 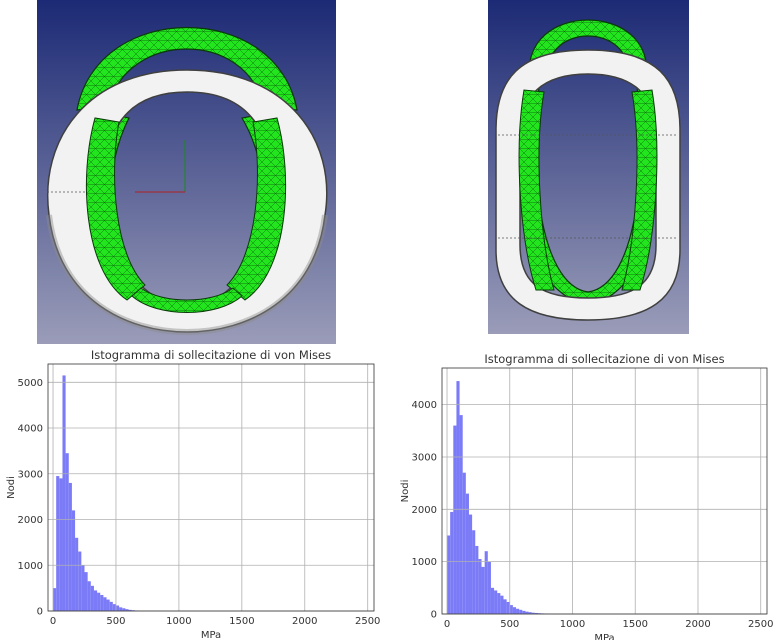 What do you see at coordinates (30, 383) in the screenshot?
I see `y-tick-label: 5000` at bounding box center [30, 383].